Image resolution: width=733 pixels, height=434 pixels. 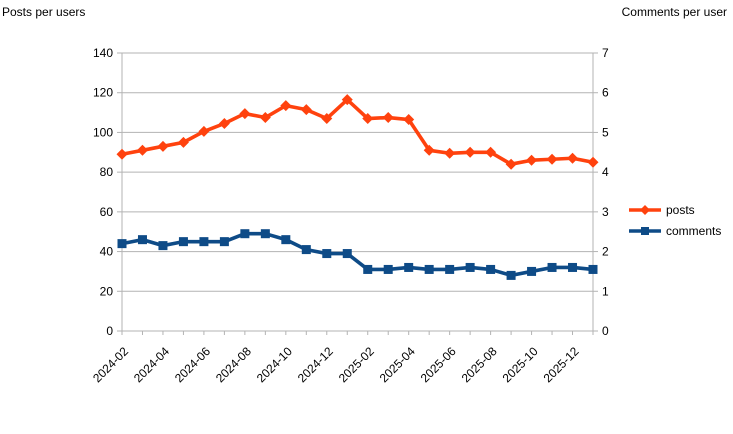 I want to click on left-axis-tick-label: 80, so click(x=107, y=172).